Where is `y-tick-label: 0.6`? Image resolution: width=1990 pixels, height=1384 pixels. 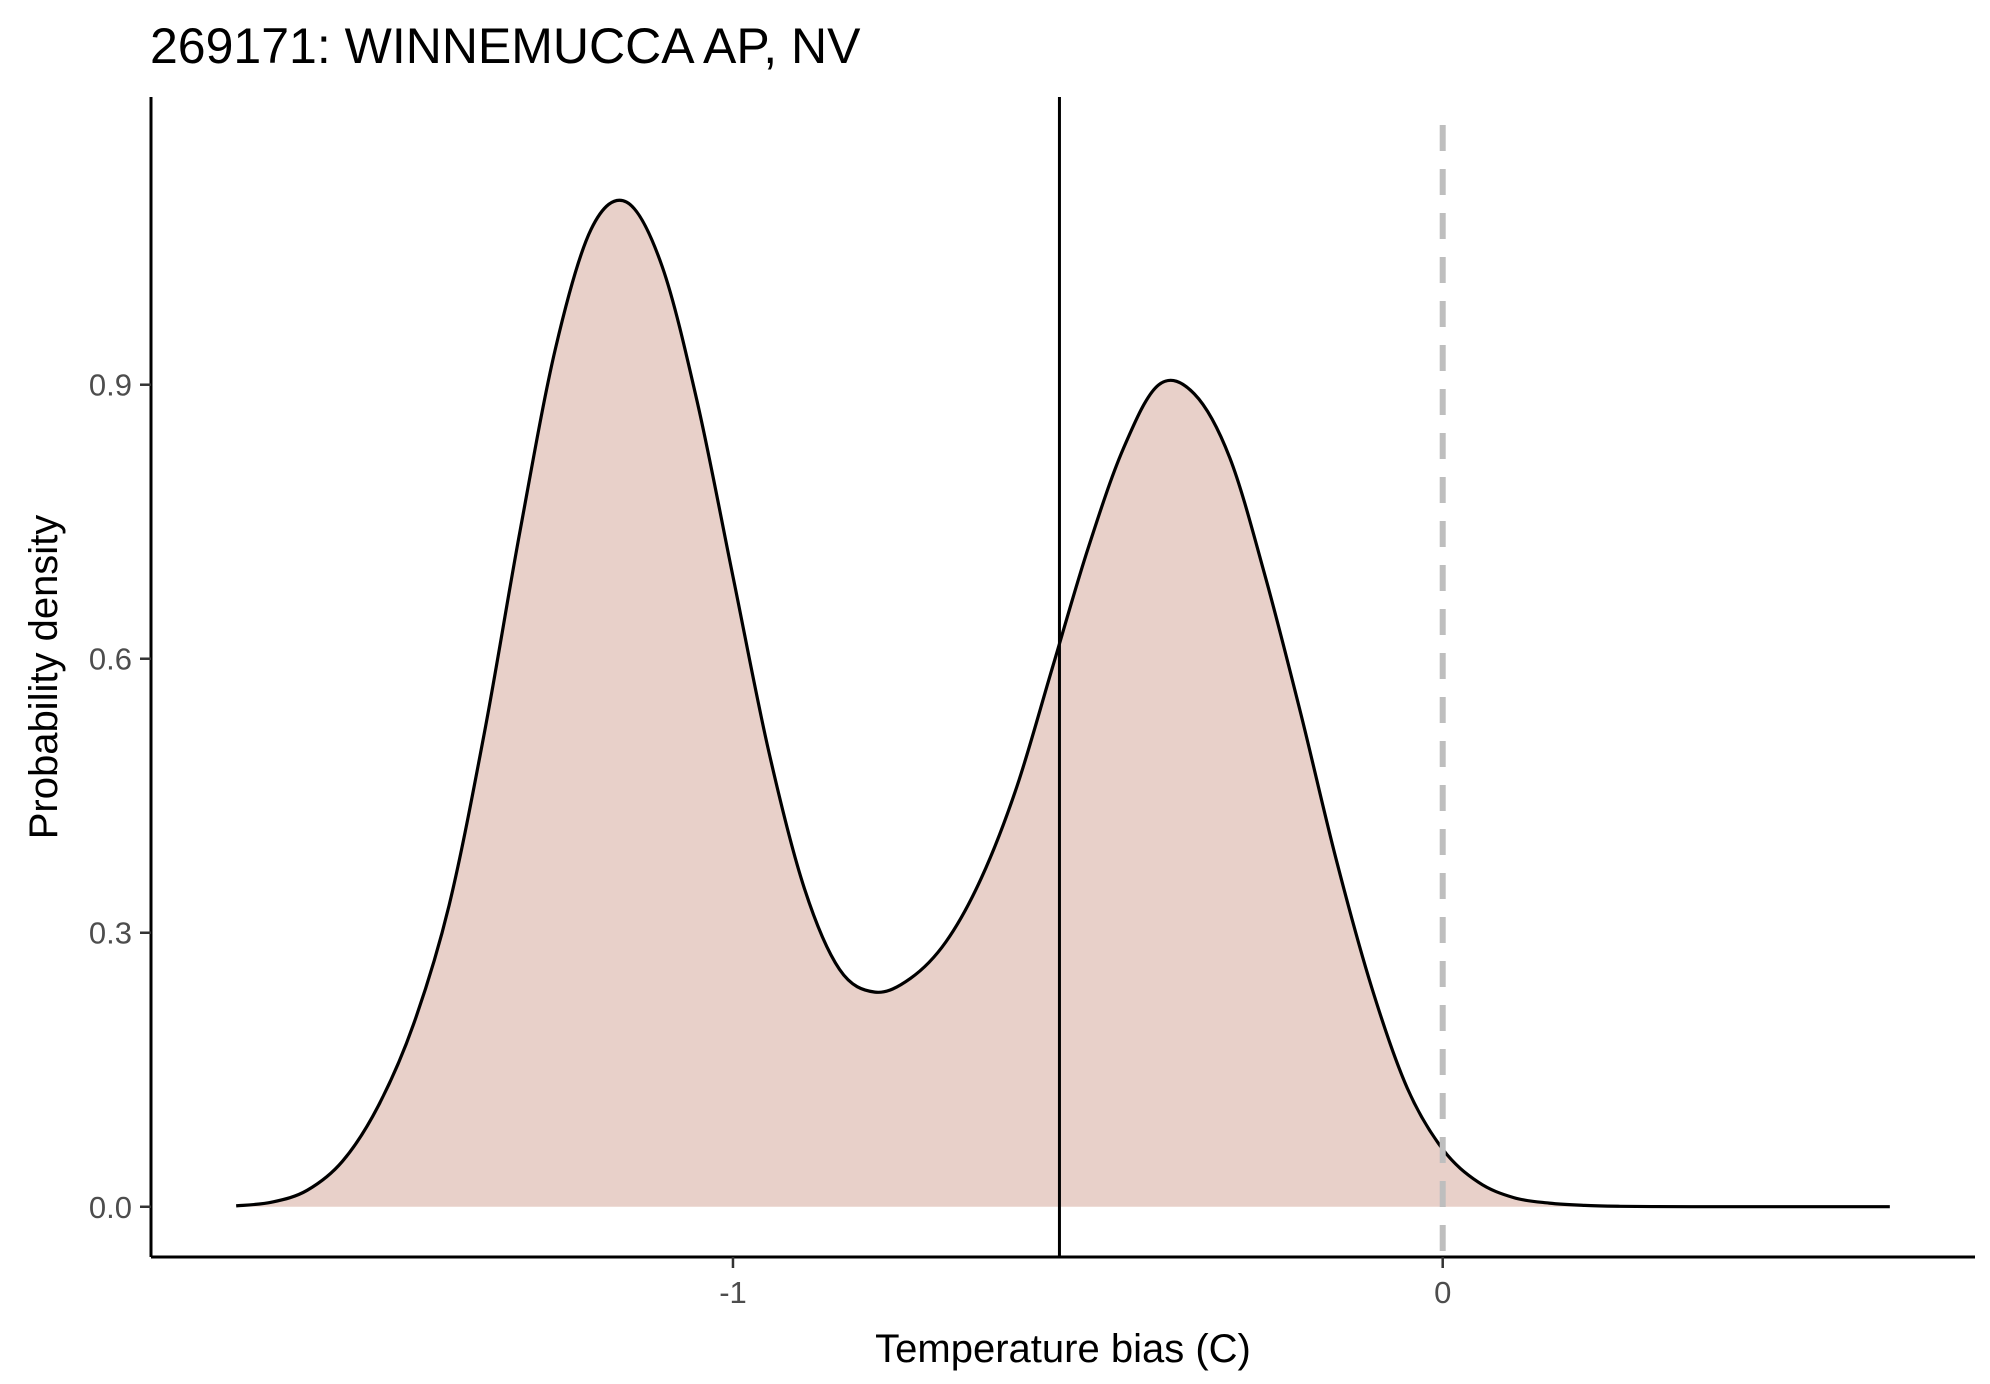
y-tick-label: 0.6 is located at coordinates (110, 659).